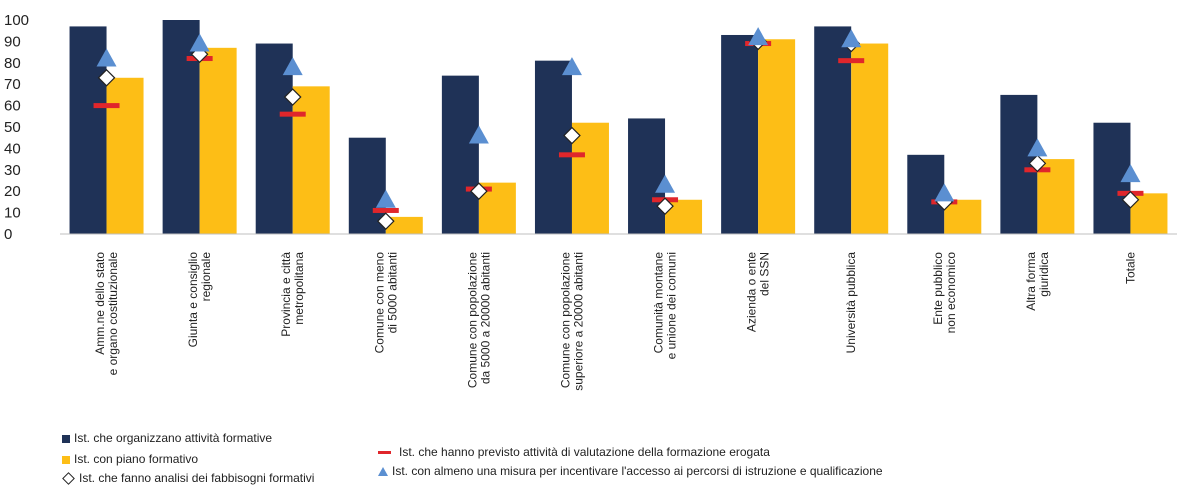 The height and width of the screenshot is (486, 1177). I want to click on x-tick-label: Azienda o ente del SSN, so click(758, 292).